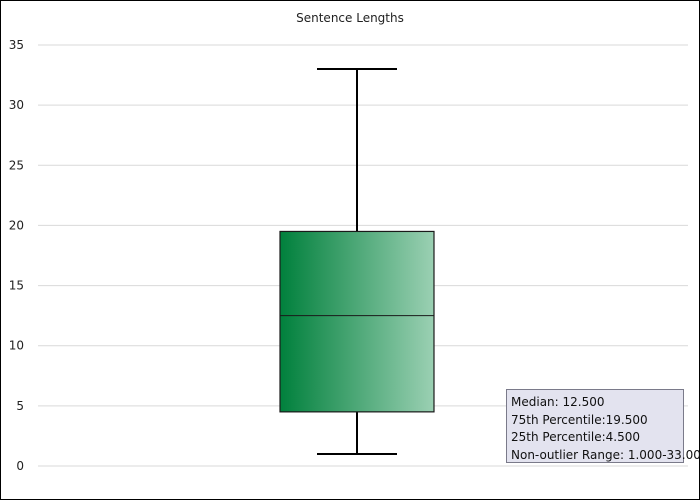  Describe the element at coordinates (20, 406) in the screenshot. I see `y-tick-label-5: 5` at that location.